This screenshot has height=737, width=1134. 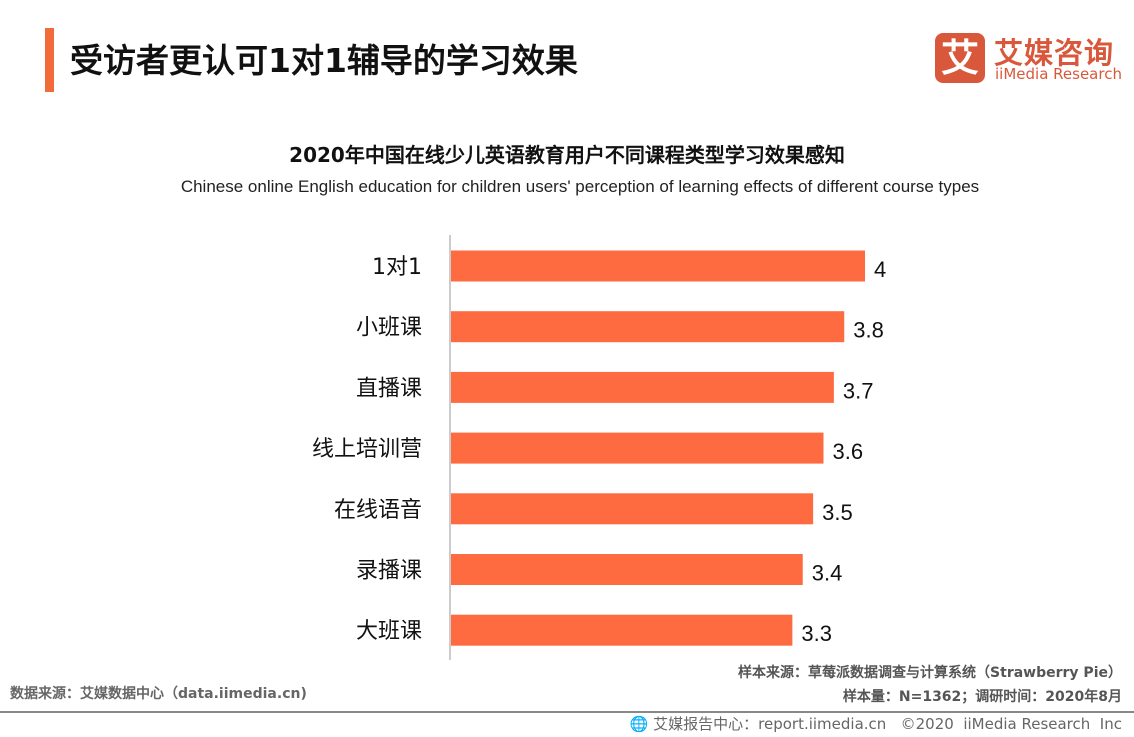 What do you see at coordinates (389, 388) in the screenshot?
I see `category-label: 直播课` at bounding box center [389, 388].